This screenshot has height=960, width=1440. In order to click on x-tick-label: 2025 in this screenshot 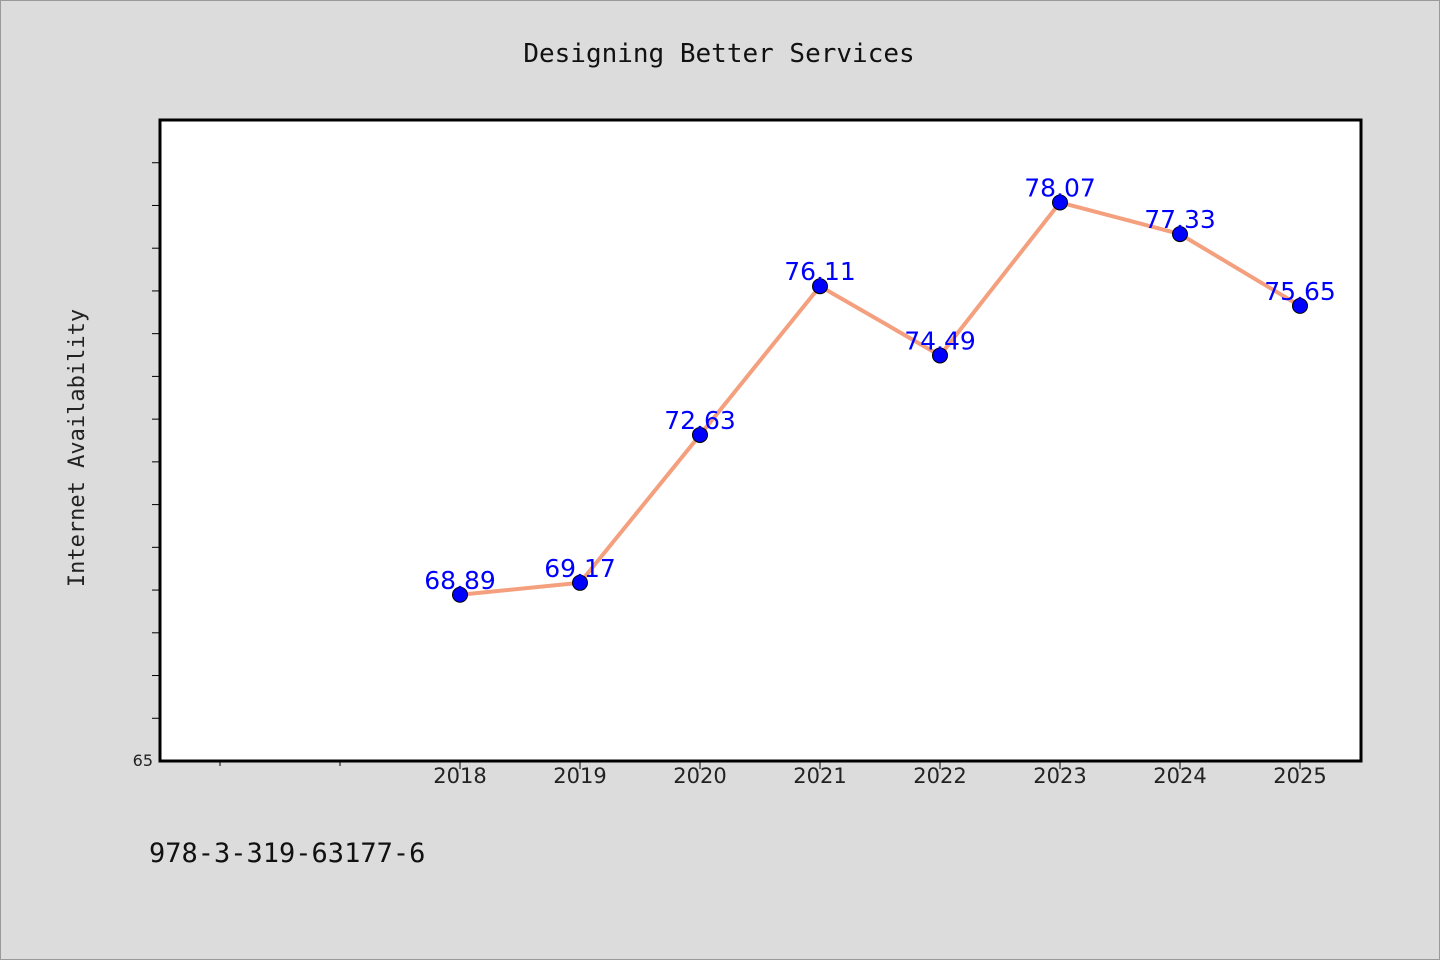, I will do `click(1299, 776)`.